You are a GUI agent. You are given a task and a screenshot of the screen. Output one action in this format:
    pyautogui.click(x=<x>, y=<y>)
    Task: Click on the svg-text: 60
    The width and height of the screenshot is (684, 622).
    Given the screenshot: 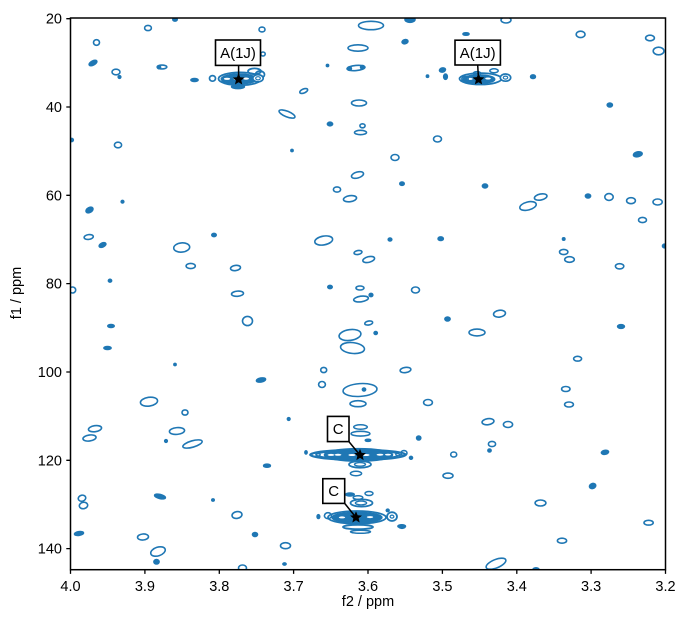 What is the action you would take?
    pyautogui.click(x=54, y=196)
    